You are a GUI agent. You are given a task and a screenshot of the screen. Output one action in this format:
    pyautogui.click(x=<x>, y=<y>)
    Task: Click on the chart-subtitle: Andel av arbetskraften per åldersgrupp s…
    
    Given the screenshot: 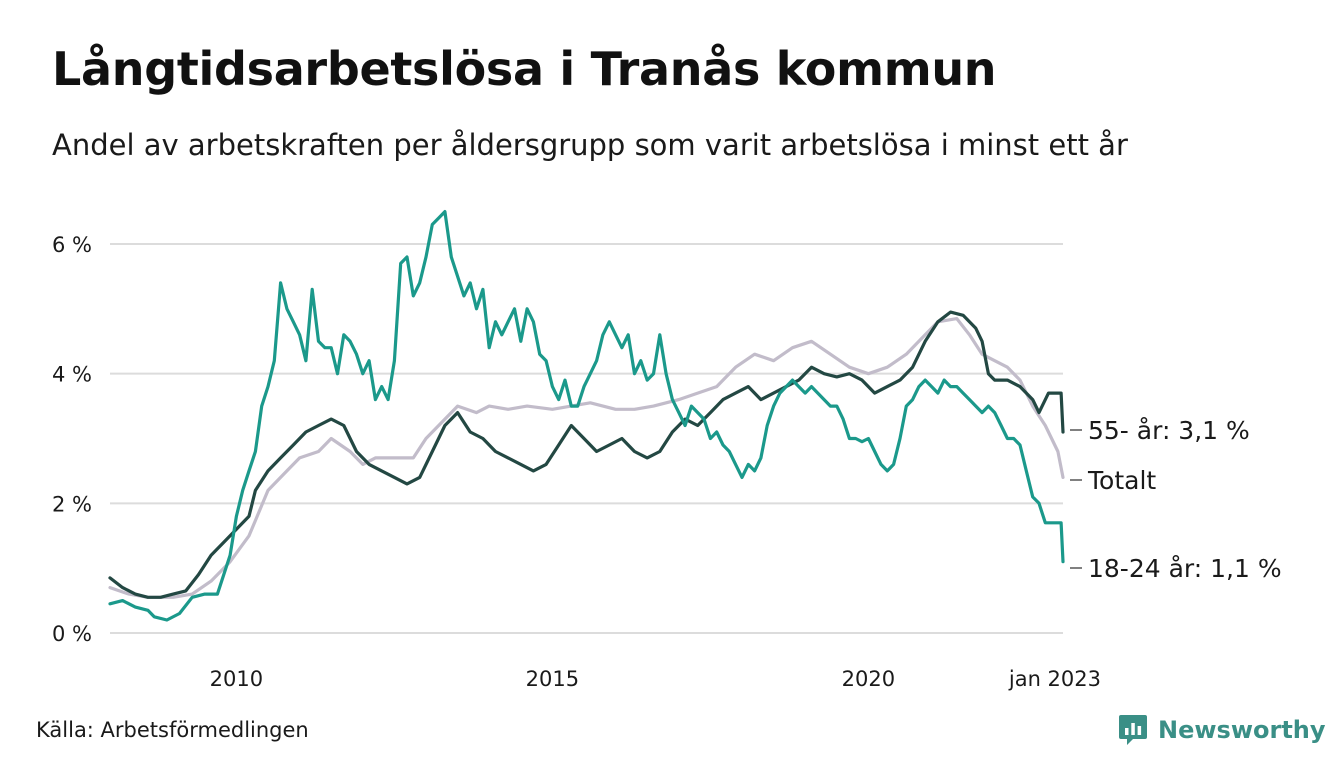 What is the action you would take?
    pyautogui.click(x=590, y=145)
    